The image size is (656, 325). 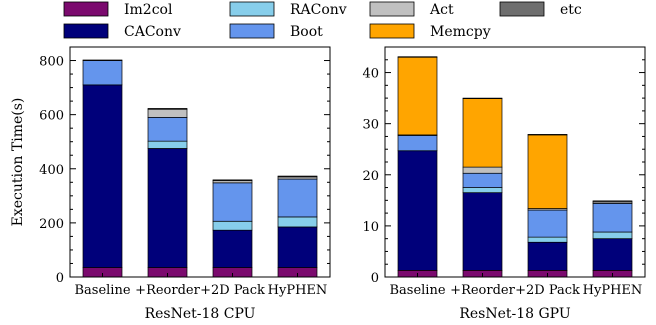 What do you see at coordinates (547, 135) in the screenshot?
I see `bar-segment-gpu-2d-pack-etc` at bounding box center [547, 135].